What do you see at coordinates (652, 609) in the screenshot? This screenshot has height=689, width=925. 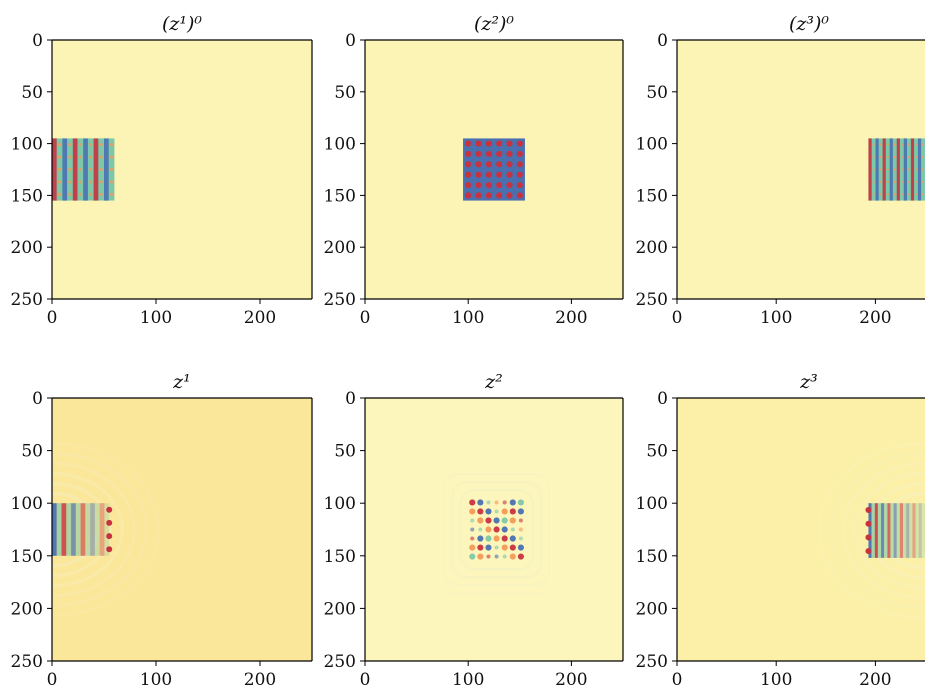 I see `y-tick-label: 200` at bounding box center [652, 609].